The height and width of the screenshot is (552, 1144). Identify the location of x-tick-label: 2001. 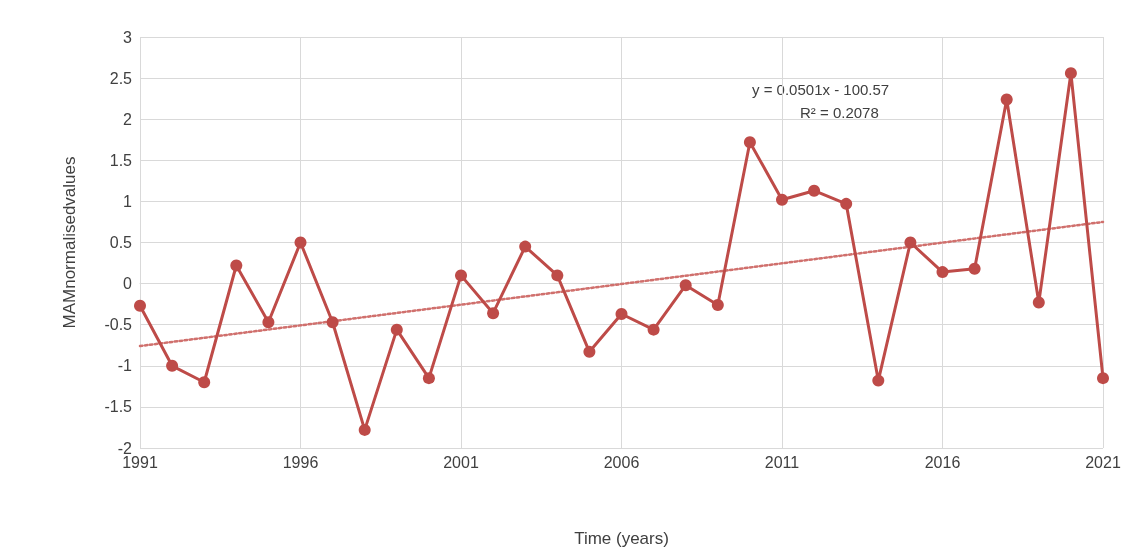
(461, 462).